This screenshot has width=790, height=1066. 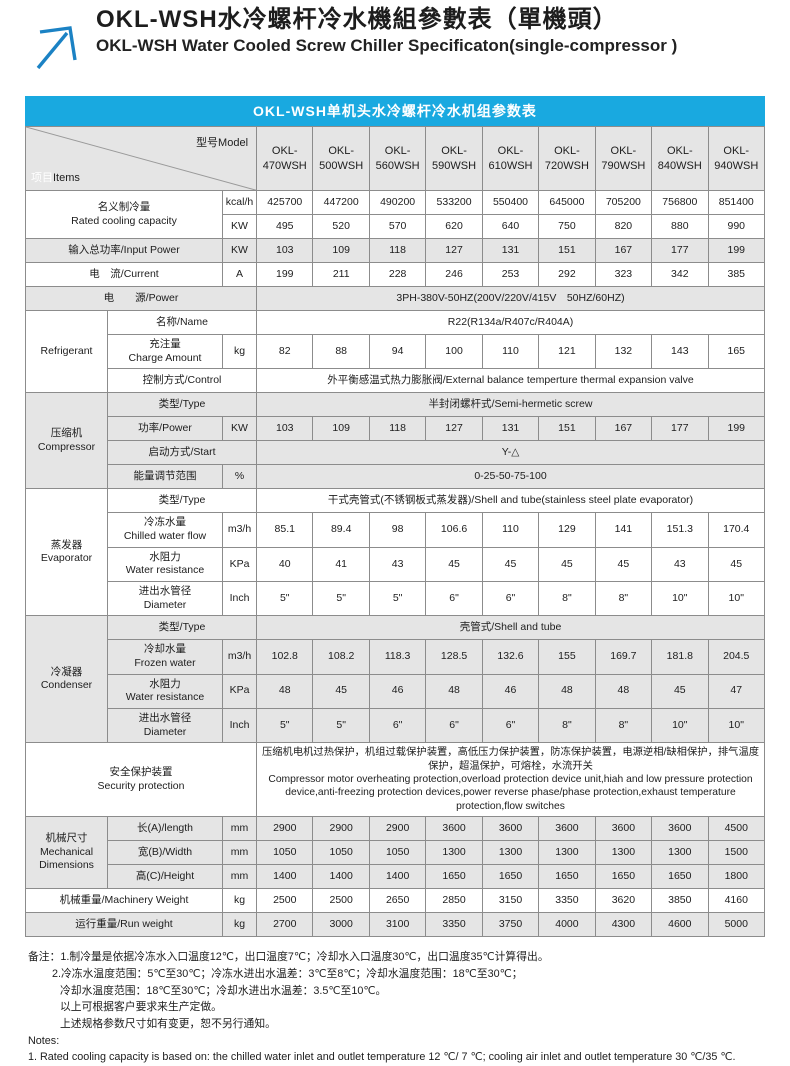 I want to click on value-cell: 102.8, so click(x=285, y=657).